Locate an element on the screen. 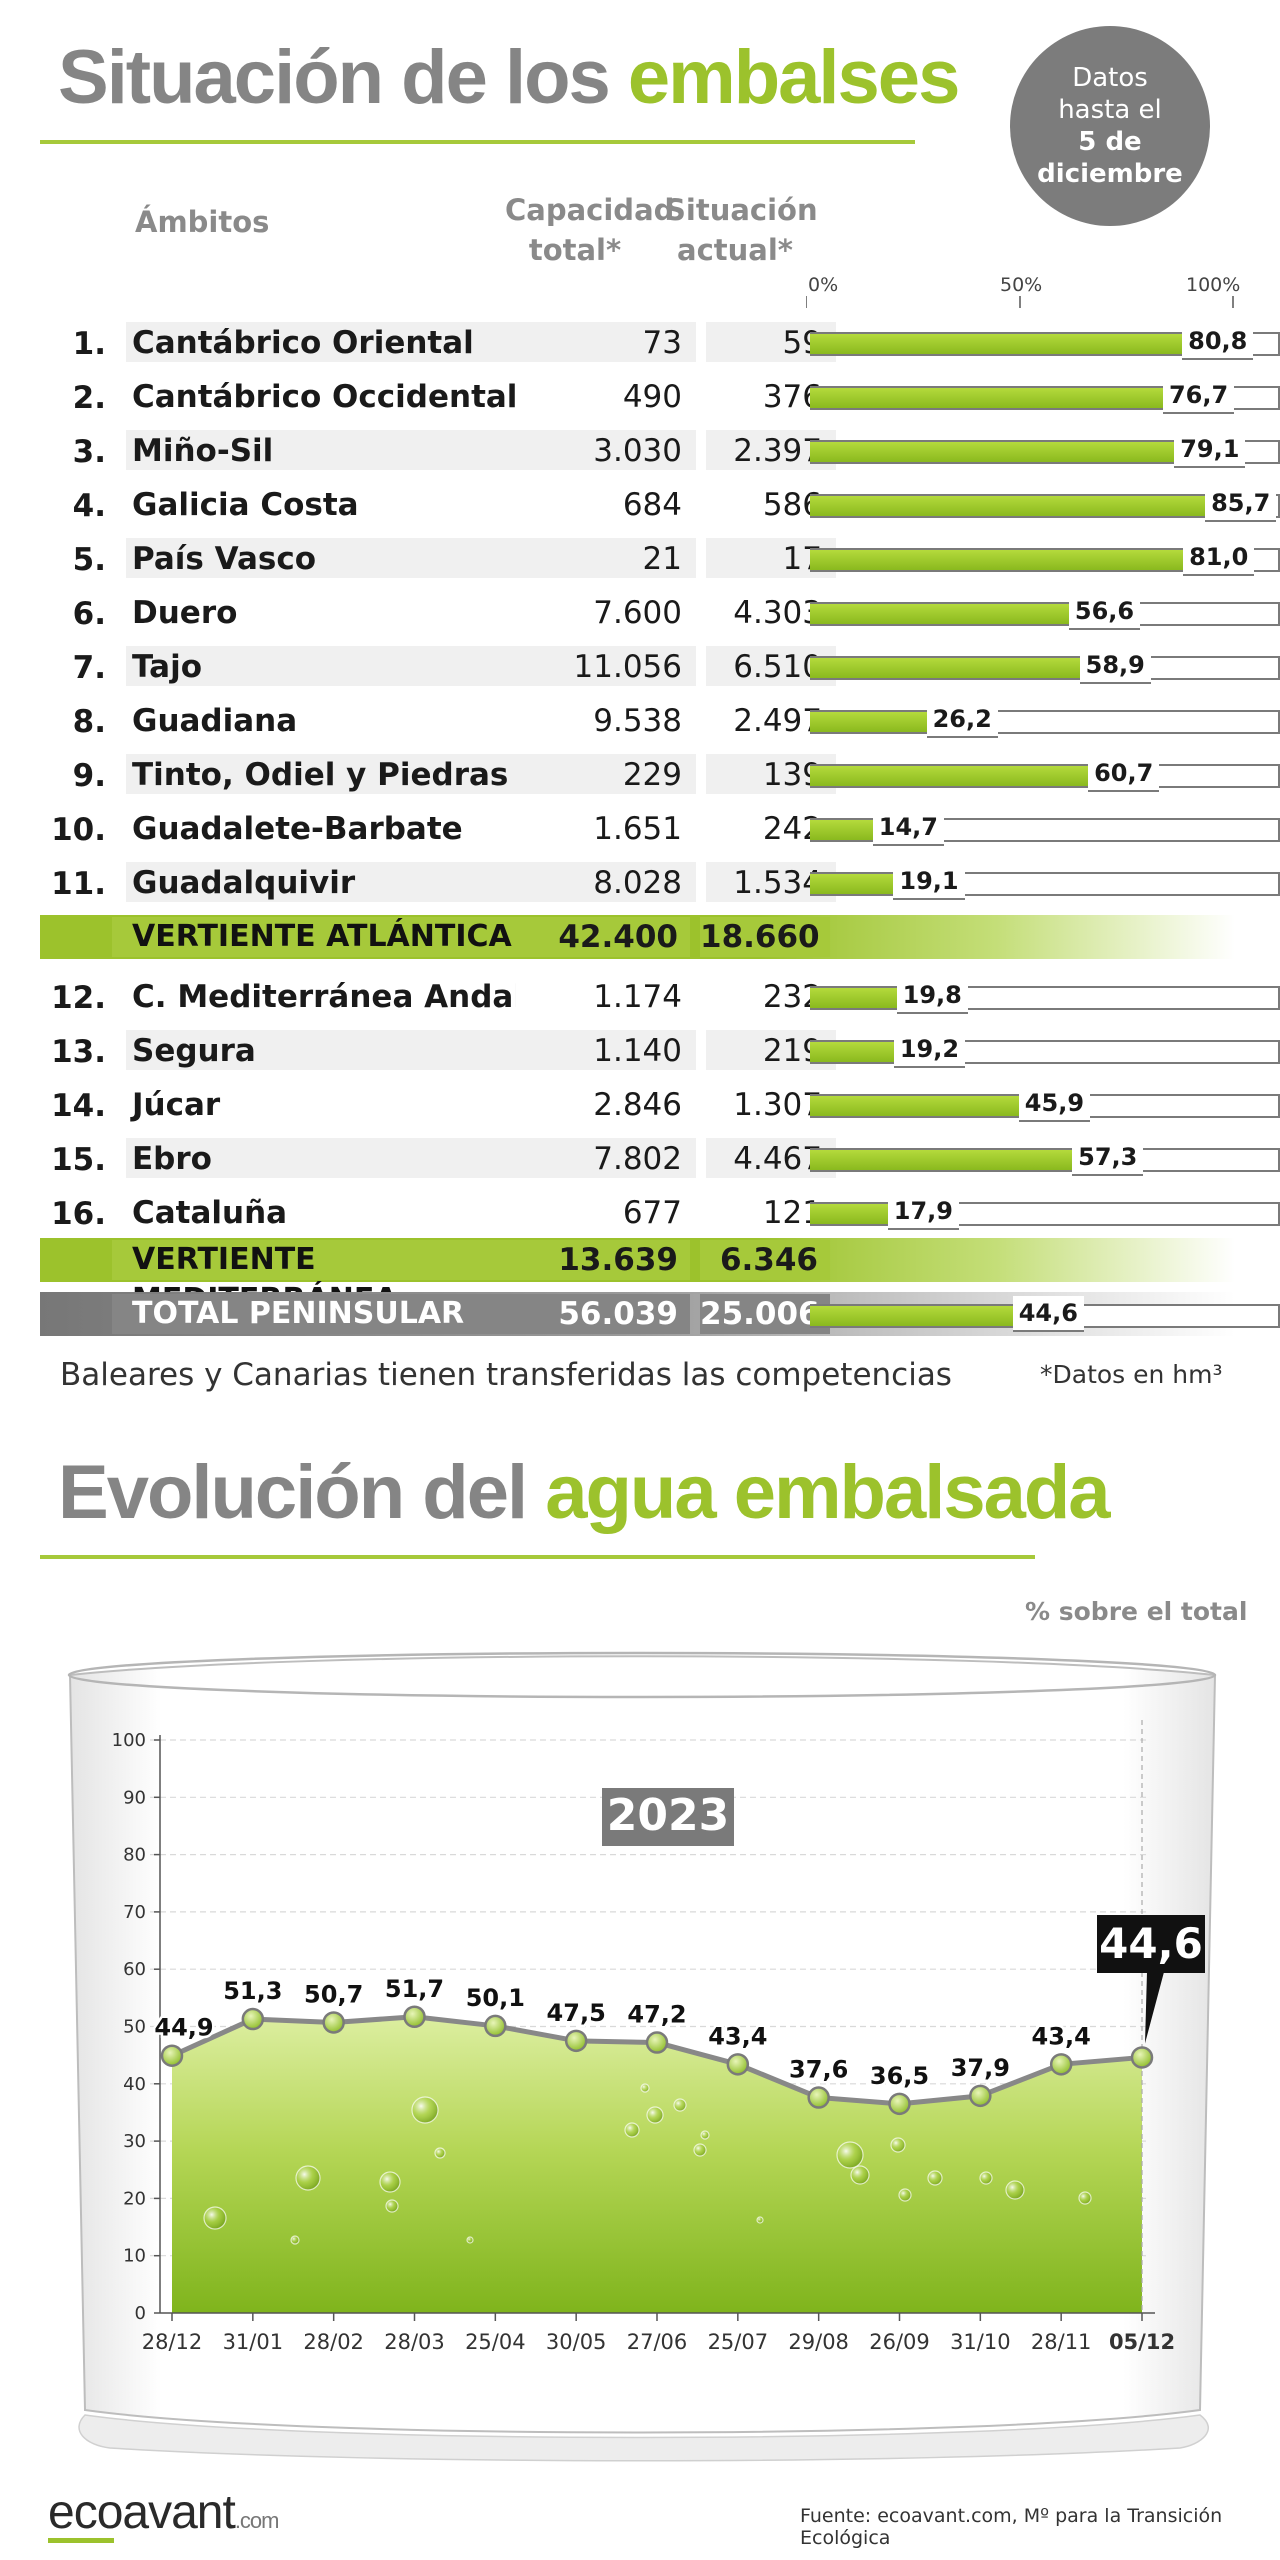  x-tick-label: 31/10 is located at coordinates (980, 2342).